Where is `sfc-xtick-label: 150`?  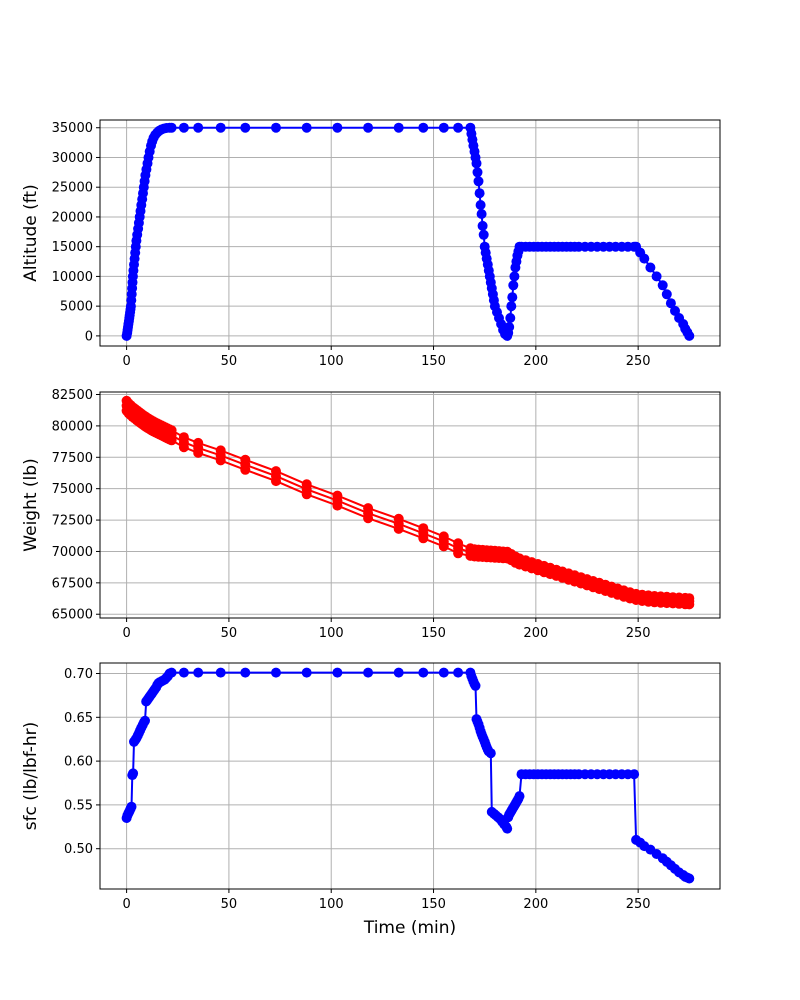 sfc-xtick-label: 150 is located at coordinates (433, 904).